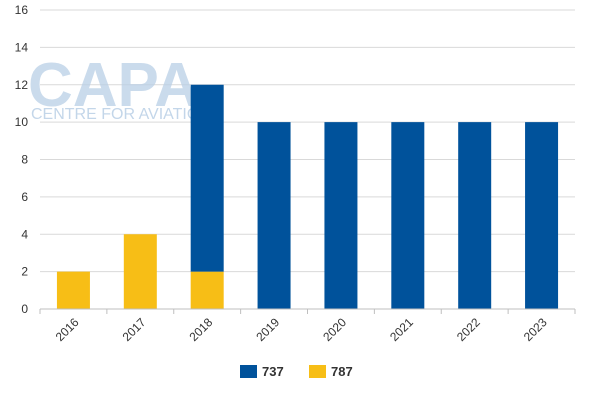 This screenshot has width=600, height=400. Describe the element at coordinates (73, 290) in the screenshot. I see `bar-787-2016` at that location.